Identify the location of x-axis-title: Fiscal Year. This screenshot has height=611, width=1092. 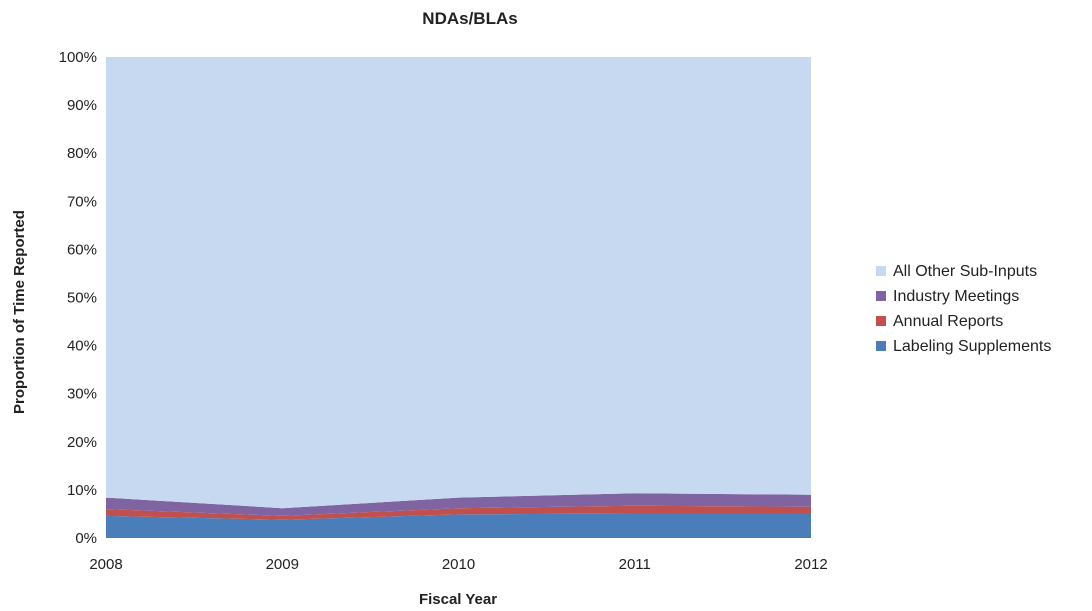
(458, 599).